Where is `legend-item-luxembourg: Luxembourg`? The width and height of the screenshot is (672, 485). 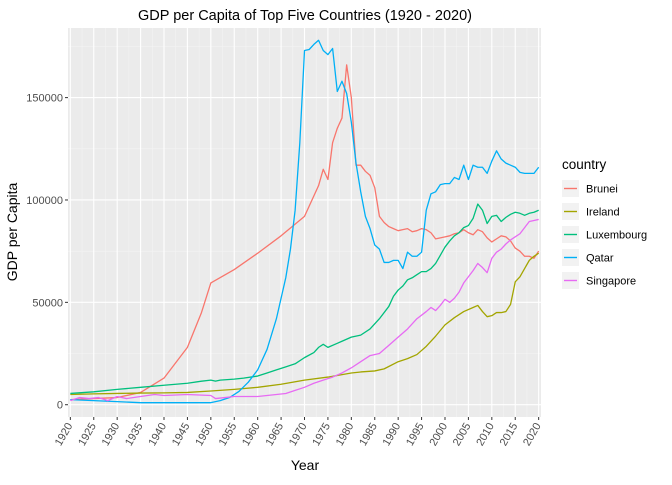
legend-item-luxembourg: Luxembourg is located at coordinates (604, 234).